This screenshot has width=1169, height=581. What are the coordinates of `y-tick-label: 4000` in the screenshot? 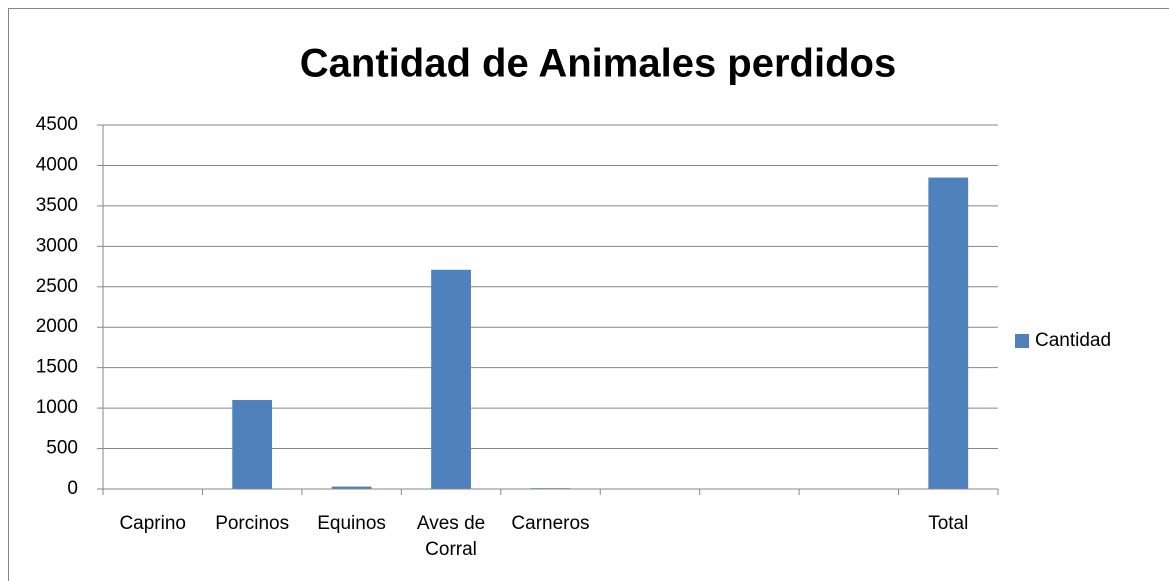 It's located at (57, 164).